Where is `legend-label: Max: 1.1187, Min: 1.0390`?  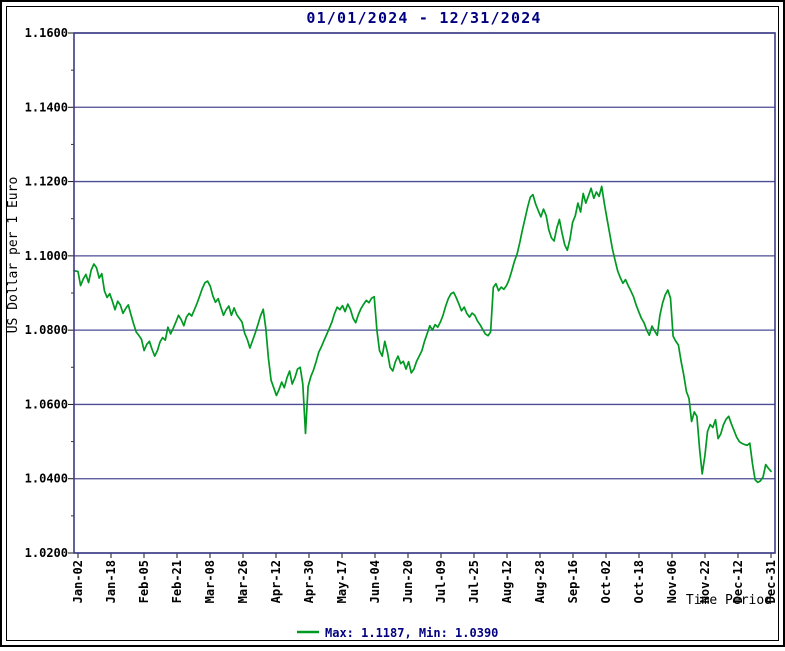
legend-label: Max: 1.1187, Min: 1.0390 is located at coordinates (411, 633).